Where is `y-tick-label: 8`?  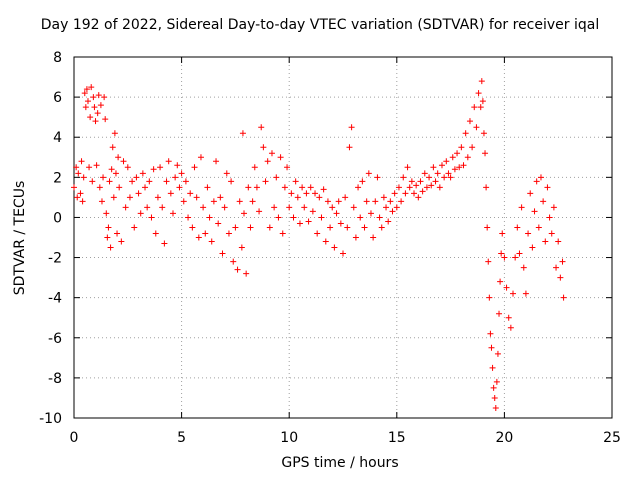 y-tick-label: 8 is located at coordinates (57, 58).